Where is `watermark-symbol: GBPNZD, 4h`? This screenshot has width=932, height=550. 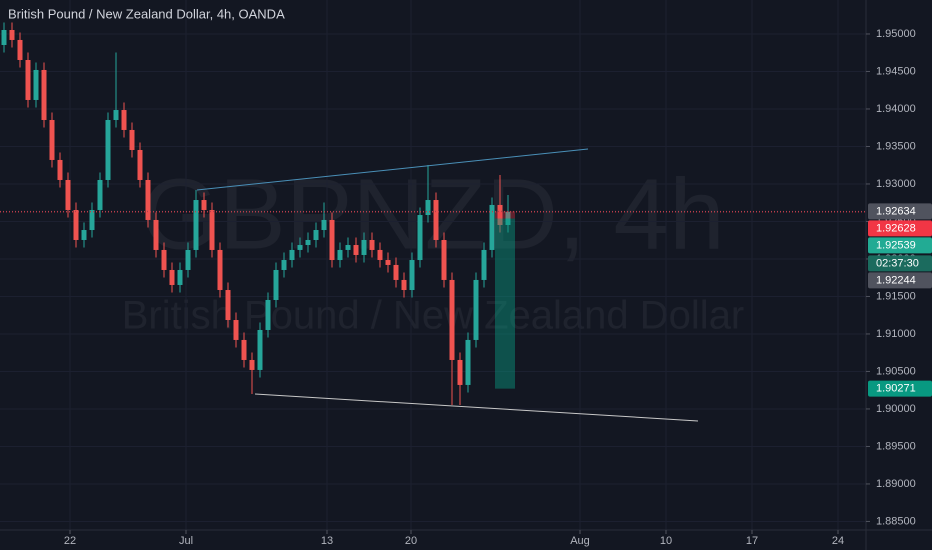
watermark-symbol: GBPNZD, 4h is located at coordinates (433, 214).